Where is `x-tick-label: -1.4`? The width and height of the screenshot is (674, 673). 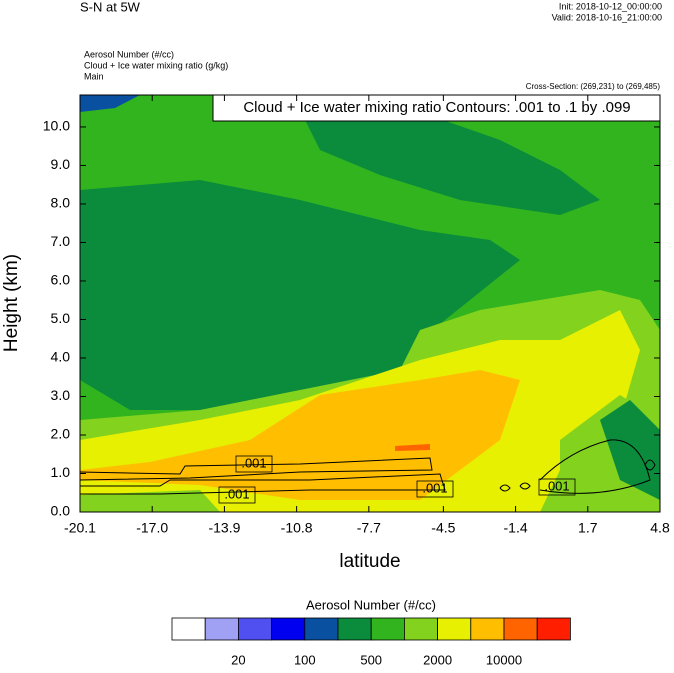 x-tick-label: -1.4 is located at coordinates (516, 528).